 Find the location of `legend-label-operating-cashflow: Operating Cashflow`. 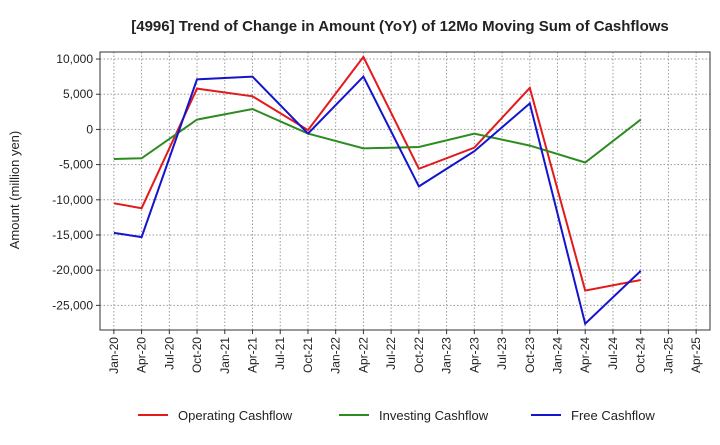

legend-label-operating-cashflow: Operating Cashflow is located at coordinates (235, 415).